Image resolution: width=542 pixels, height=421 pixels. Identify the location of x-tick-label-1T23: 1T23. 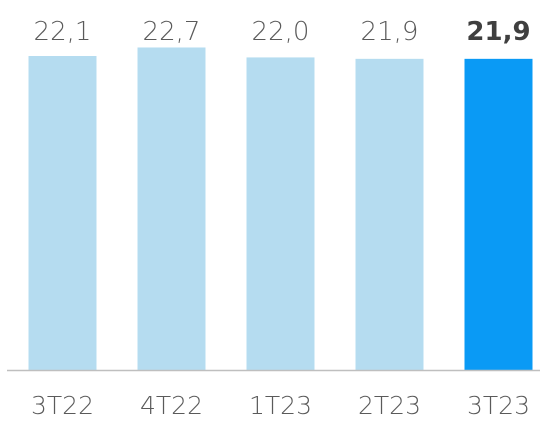
(280, 405).